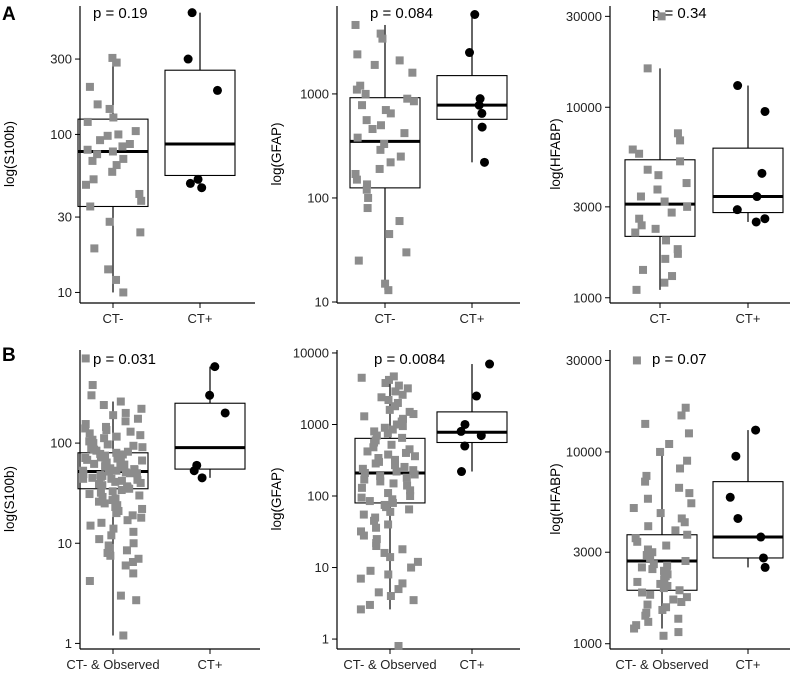 Image resolution: width=800 pixels, height=674 pixels. What do you see at coordinates (61, 134) in the screenshot?
I see `y-tick-label: 100` at bounding box center [61, 134].